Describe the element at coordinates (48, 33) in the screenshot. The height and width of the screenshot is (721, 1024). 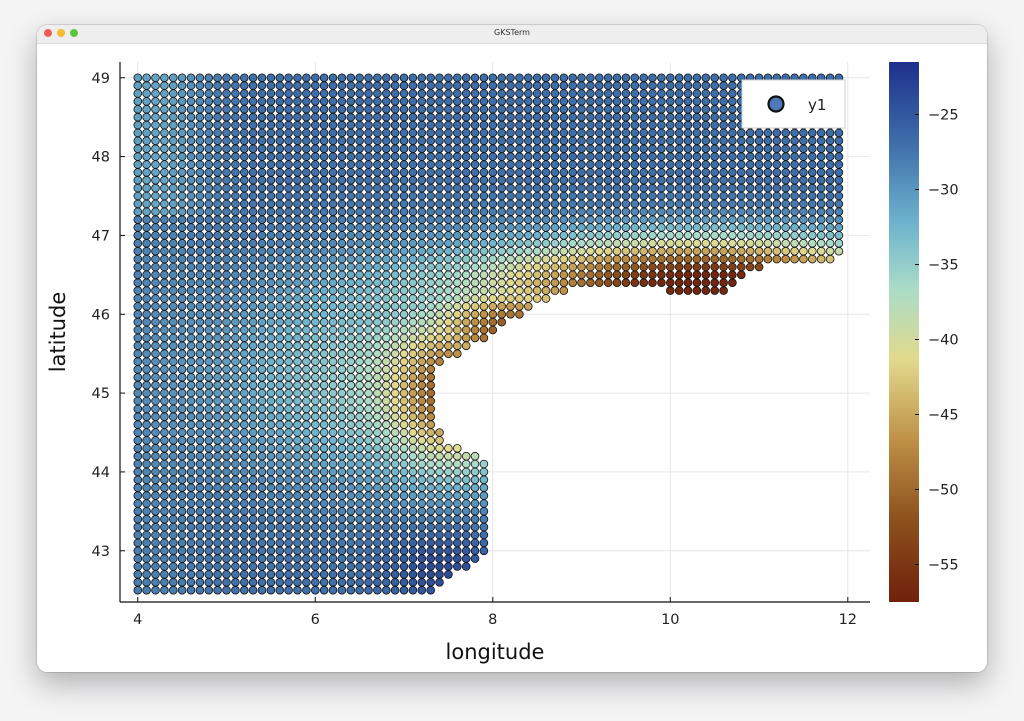
I see `close-window-button` at that location.